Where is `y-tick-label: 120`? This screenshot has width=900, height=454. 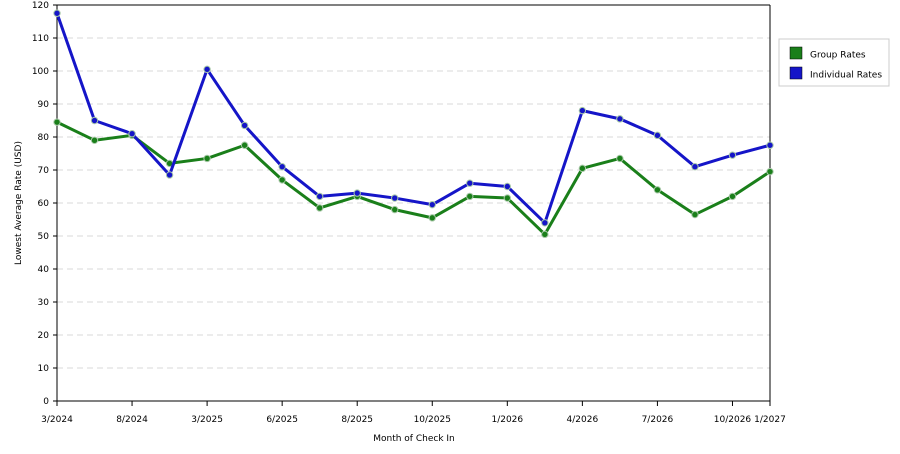
y-tick-label: 120 is located at coordinates (40, 6).